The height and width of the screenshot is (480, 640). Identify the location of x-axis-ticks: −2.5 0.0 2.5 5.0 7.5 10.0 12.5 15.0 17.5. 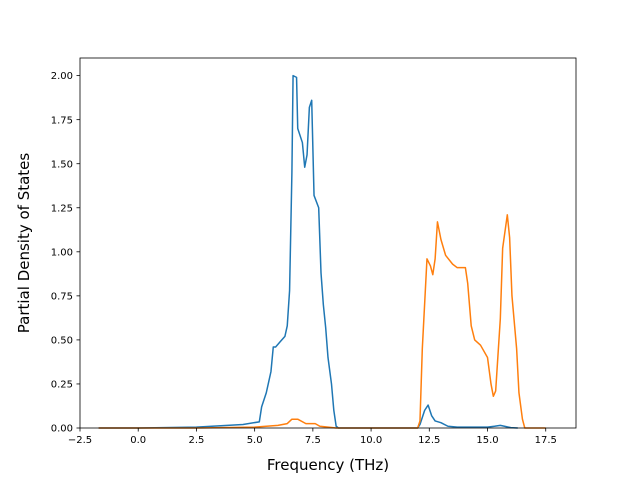
(312, 437).